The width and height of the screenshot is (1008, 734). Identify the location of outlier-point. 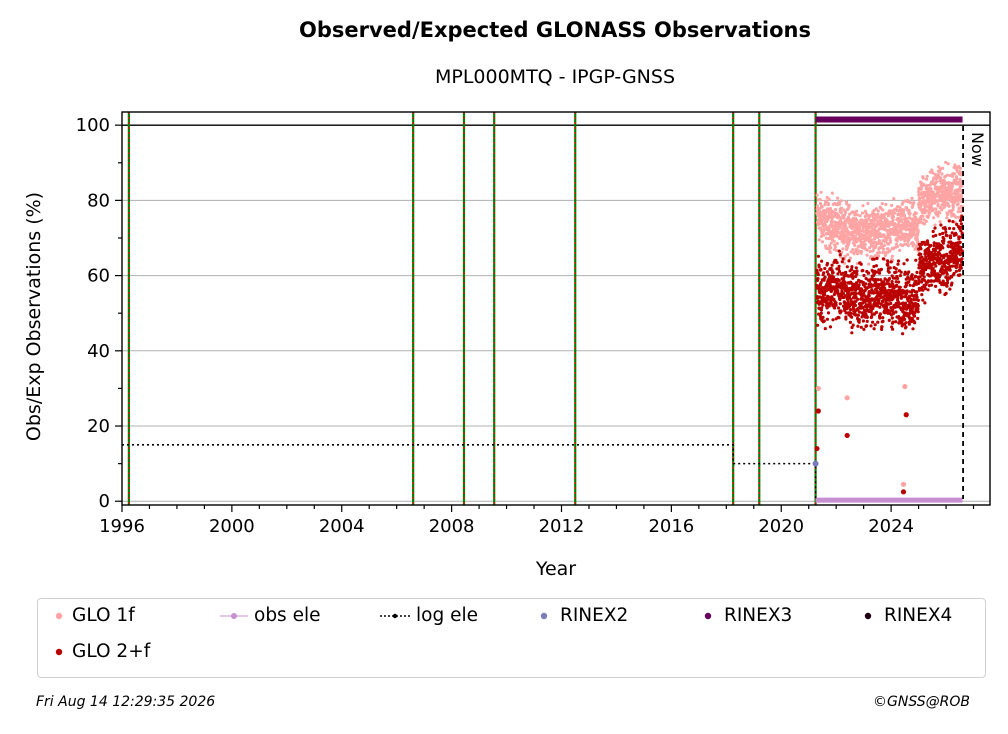
(817, 448).